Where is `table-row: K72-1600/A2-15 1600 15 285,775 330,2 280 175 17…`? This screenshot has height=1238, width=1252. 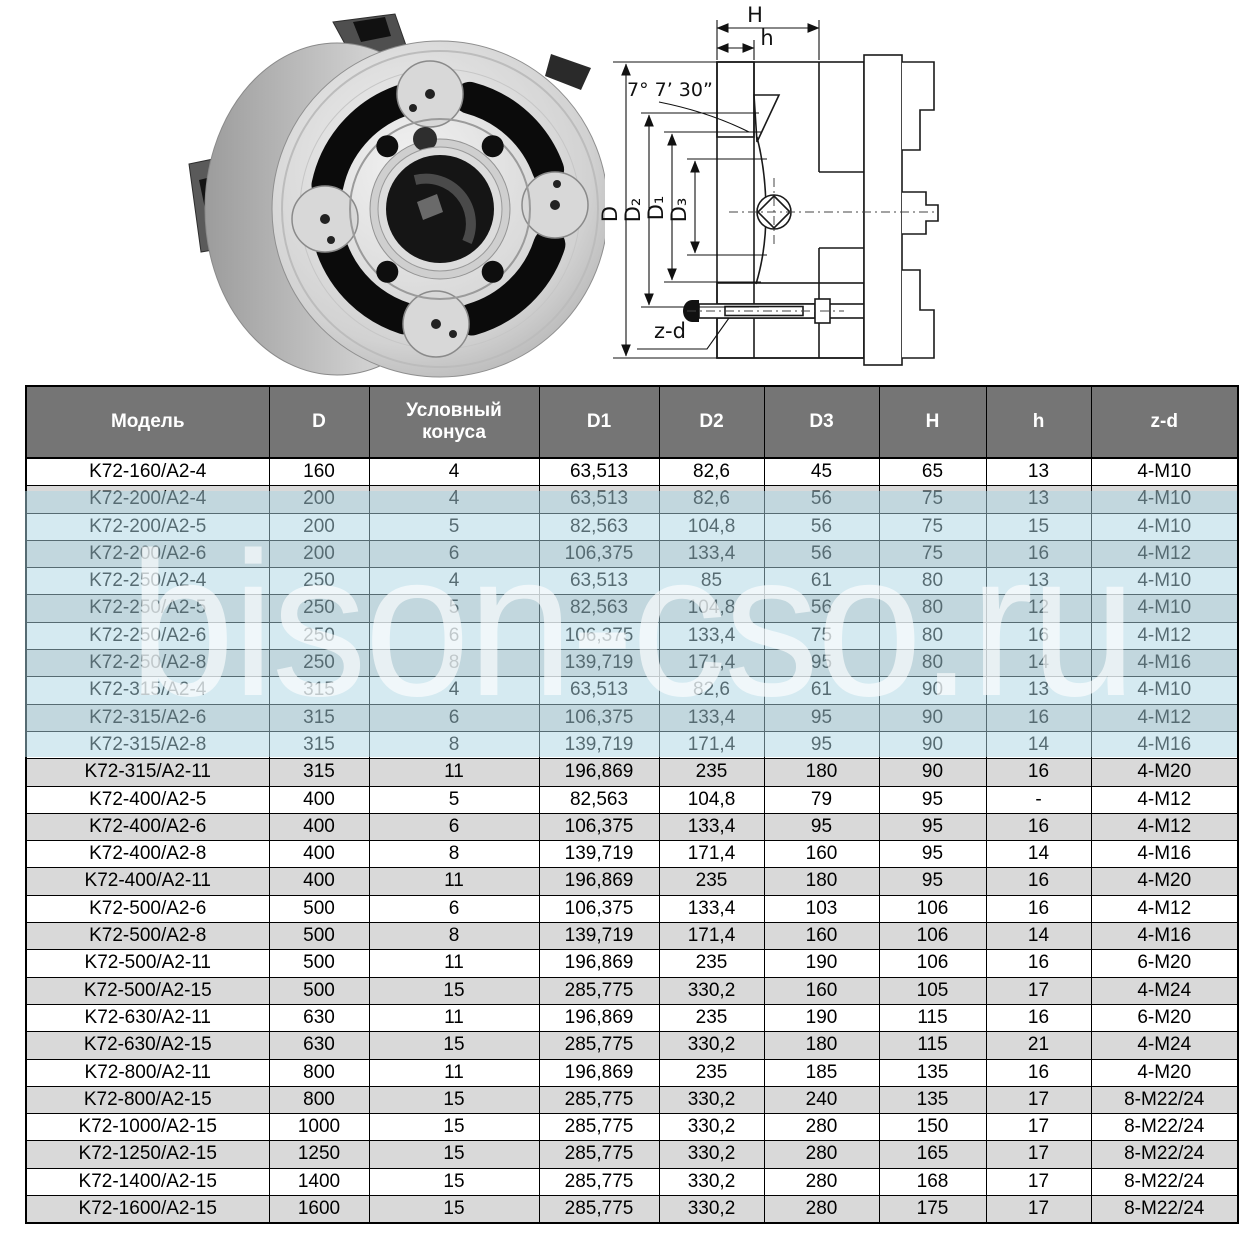
table-row: K72-1600/A2-15 1600 15 285,775 330,2 280 175 17… is located at coordinates (632, 1209).